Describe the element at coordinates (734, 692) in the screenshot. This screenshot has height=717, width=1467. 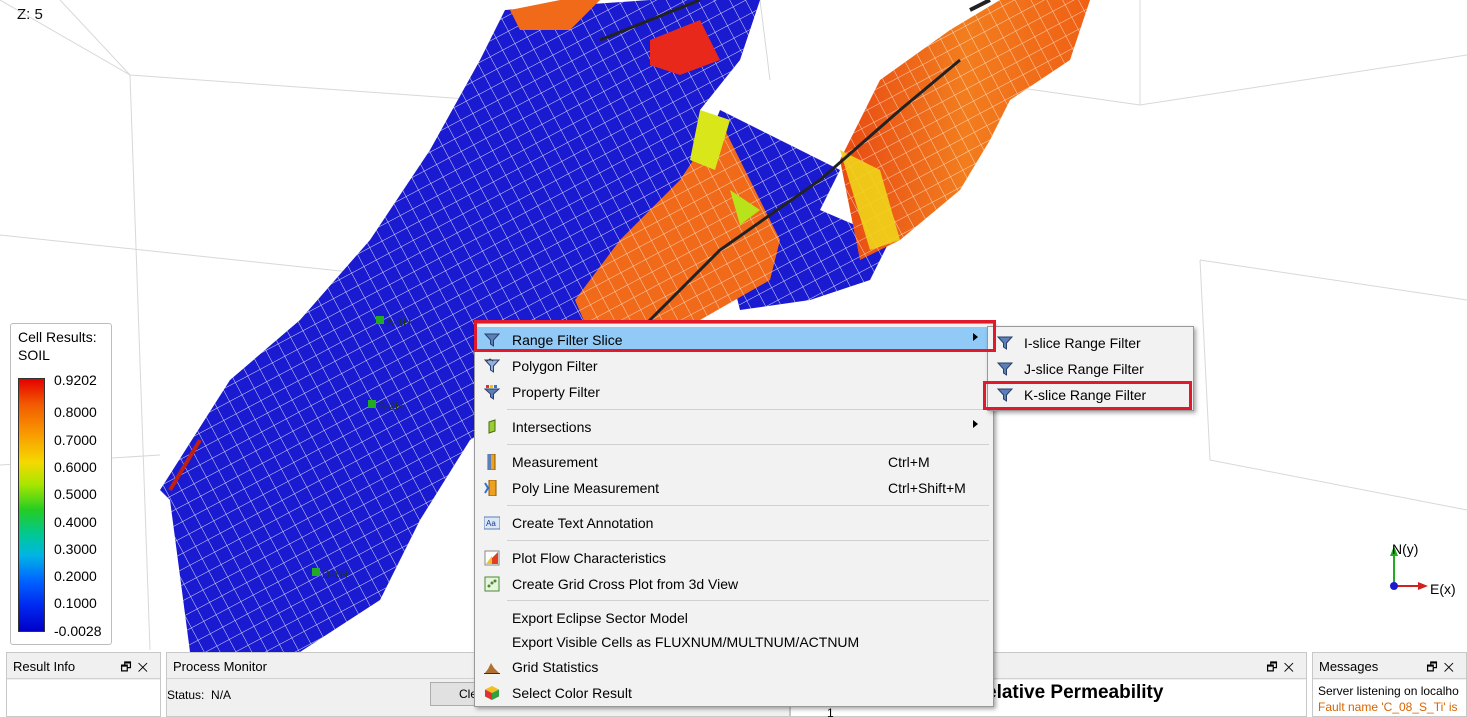
I see `menu-item-select-color-result: Select Color Result` at that location.